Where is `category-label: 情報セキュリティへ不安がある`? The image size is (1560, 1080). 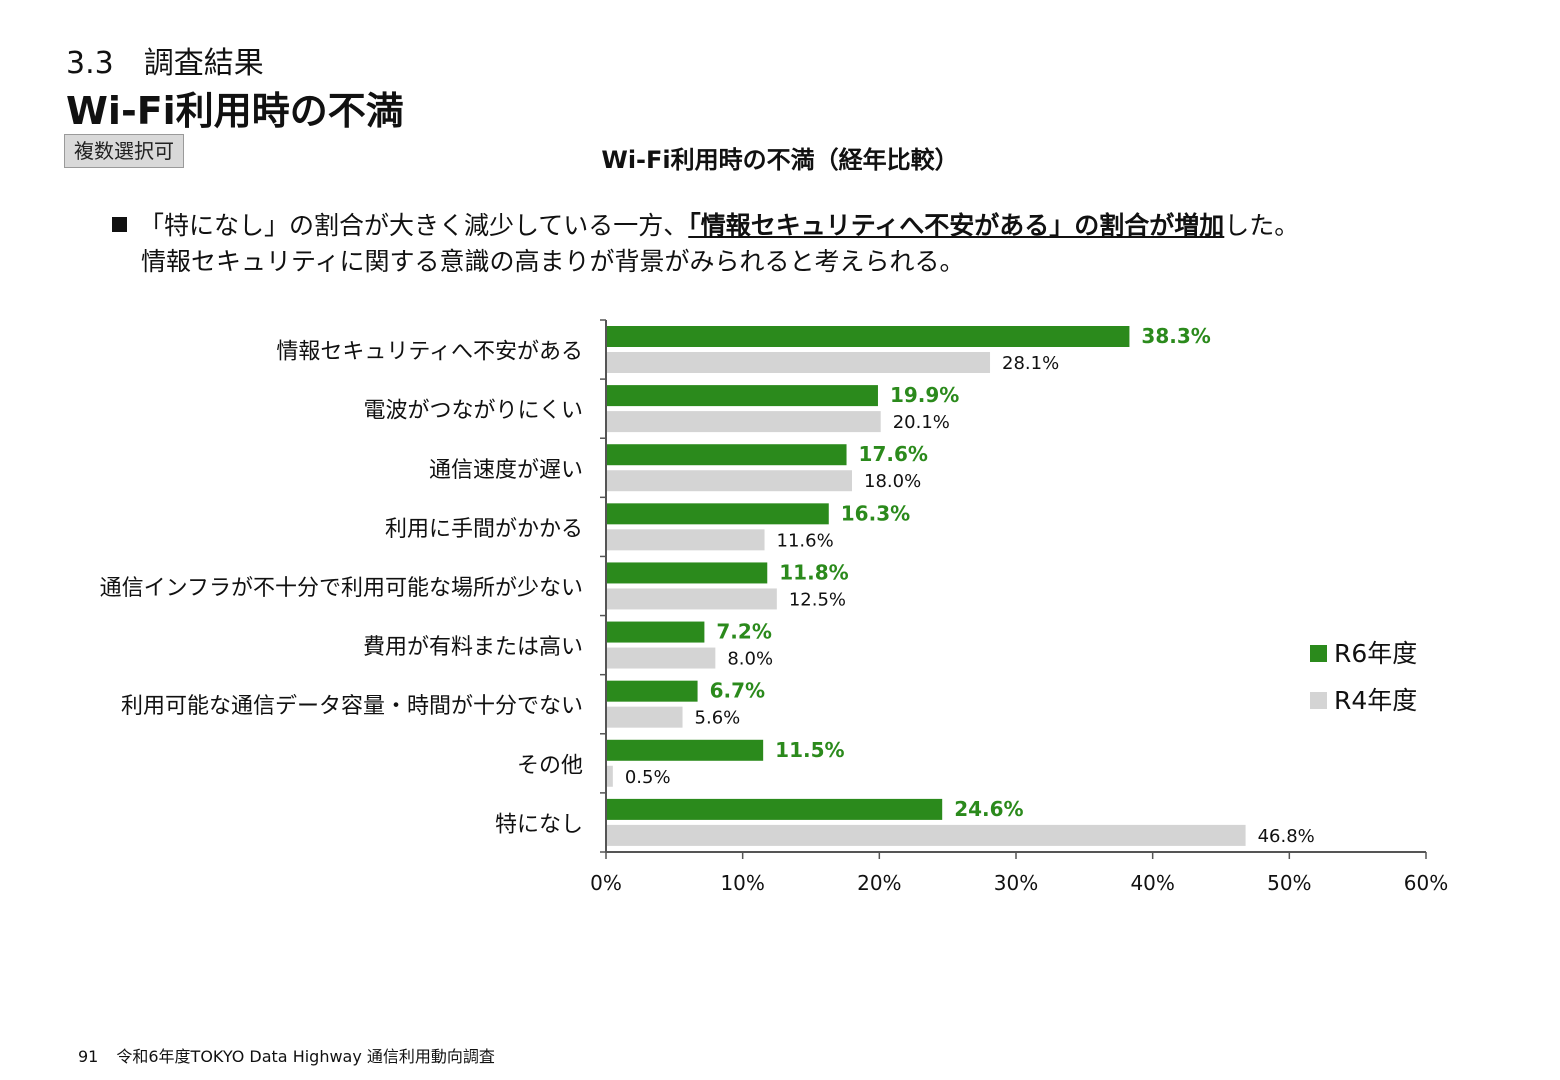
category-label: 情報セキュリティへ不安がある is located at coordinates (429, 352).